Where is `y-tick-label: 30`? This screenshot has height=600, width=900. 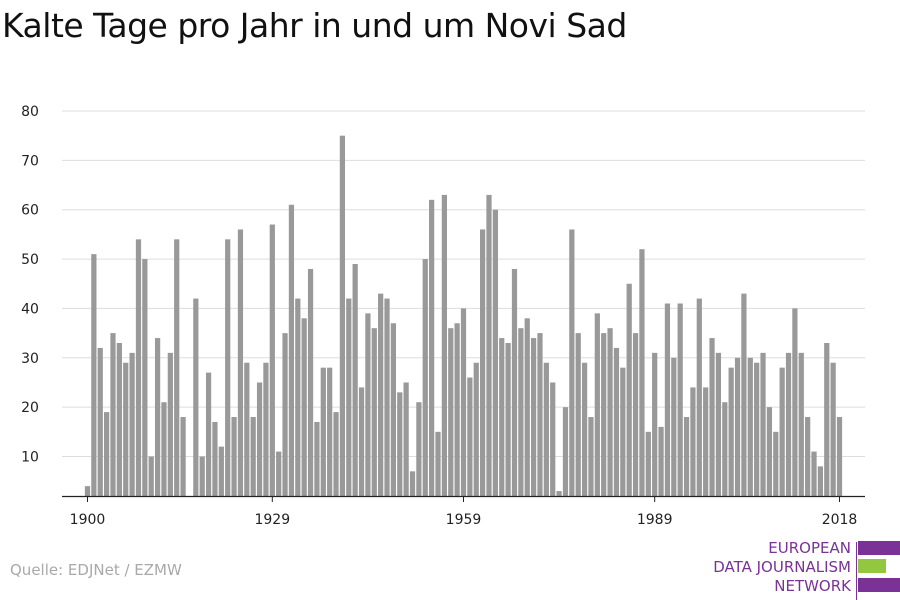
y-tick-label: 30 is located at coordinates (30, 359).